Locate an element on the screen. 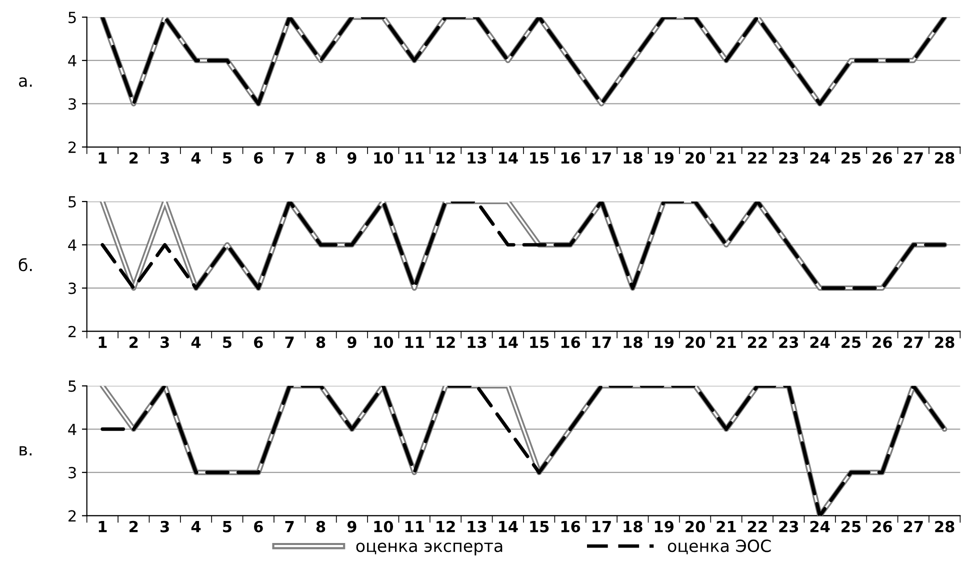 The height and width of the screenshot is (573, 965). y-axis-title: б. is located at coordinates (25, 265).